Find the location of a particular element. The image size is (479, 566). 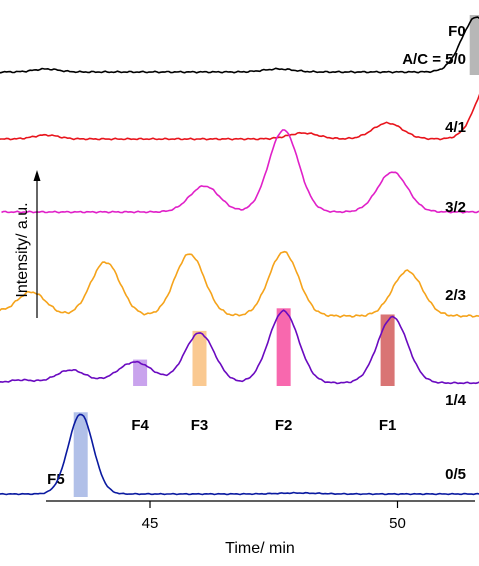

band-label-f2: F2 is located at coordinates (284, 425).